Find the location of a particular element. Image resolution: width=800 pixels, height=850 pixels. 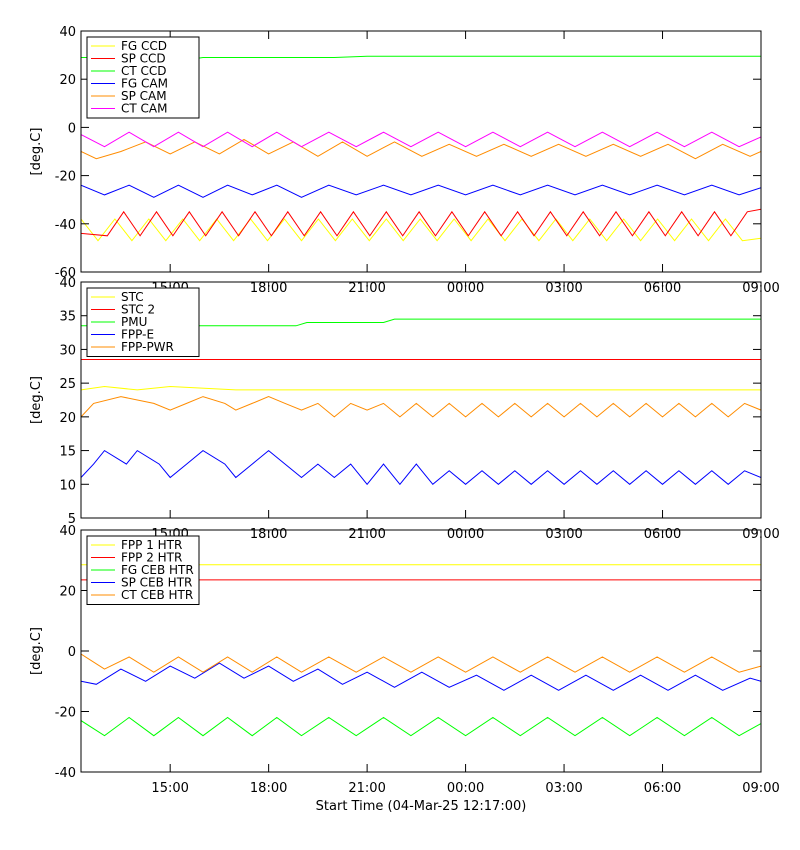

series-line-fg-ceb-htr is located at coordinates (421, 726).